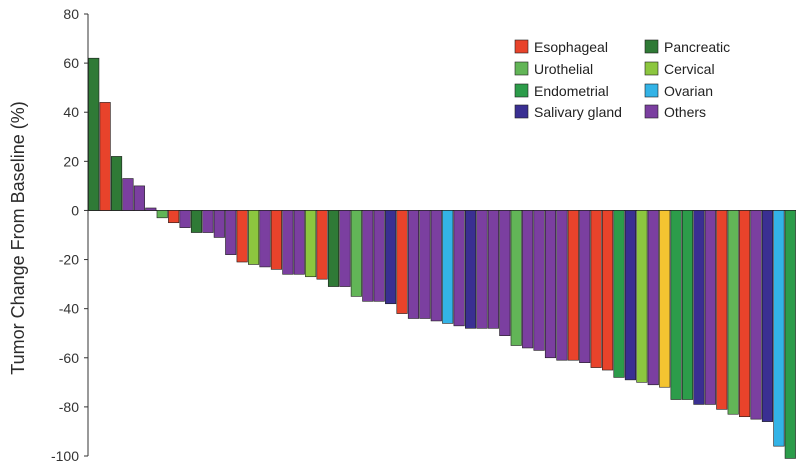 The height and width of the screenshot is (473, 800). Describe the element at coordinates (69, 260) in the screenshot. I see `y-tick-label: -20` at that location.